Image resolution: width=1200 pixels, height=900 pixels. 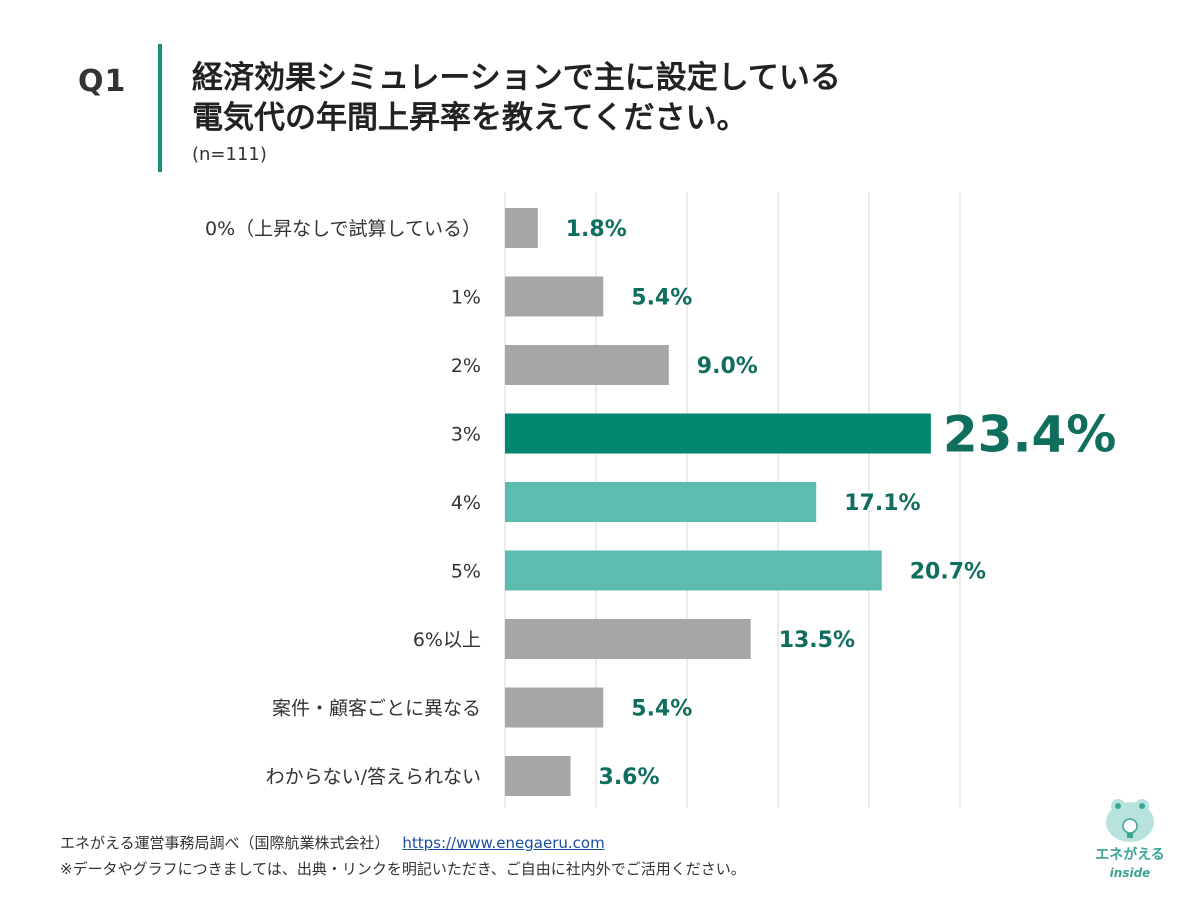 I want to click on value-label: 20.7%, so click(x=948, y=572).